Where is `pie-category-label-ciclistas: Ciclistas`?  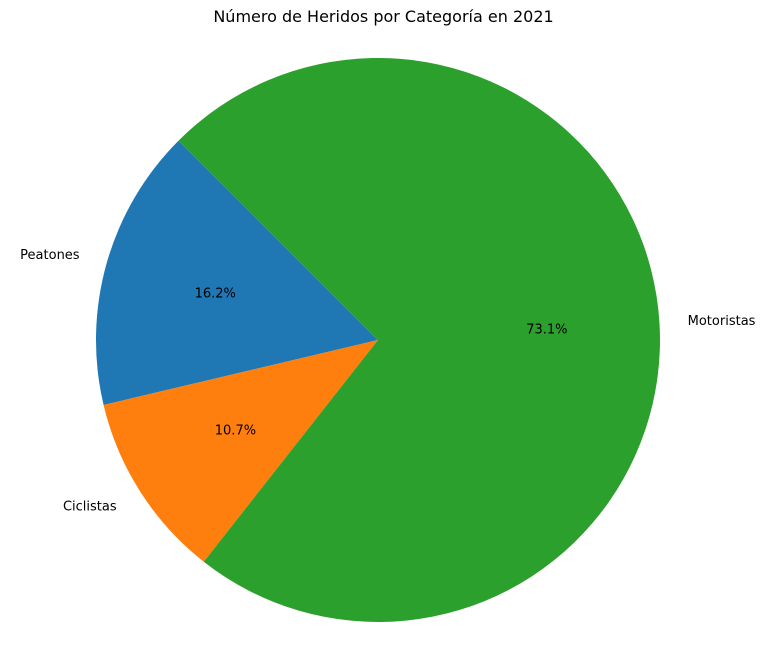
pie-category-label-ciclistas: Ciclistas is located at coordinates (90, 507).